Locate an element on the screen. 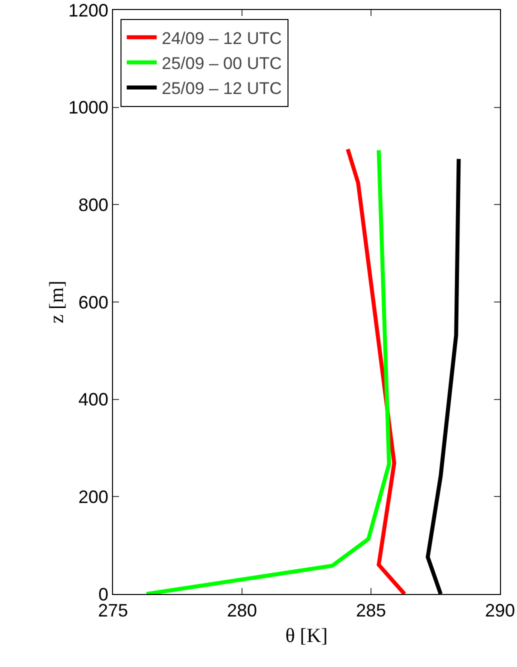 Image resolution: width=517 pixels, height=667 pixels. legend-label: 25/09 – 12 UTC is located at coordinates (222, 88).